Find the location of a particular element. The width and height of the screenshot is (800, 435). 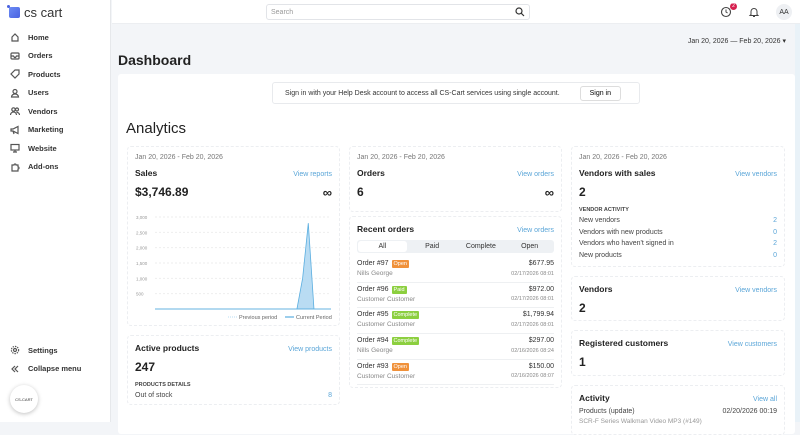

sidebar-item-collapse-menu: Collapse menu is located at coordinates (55, 369).